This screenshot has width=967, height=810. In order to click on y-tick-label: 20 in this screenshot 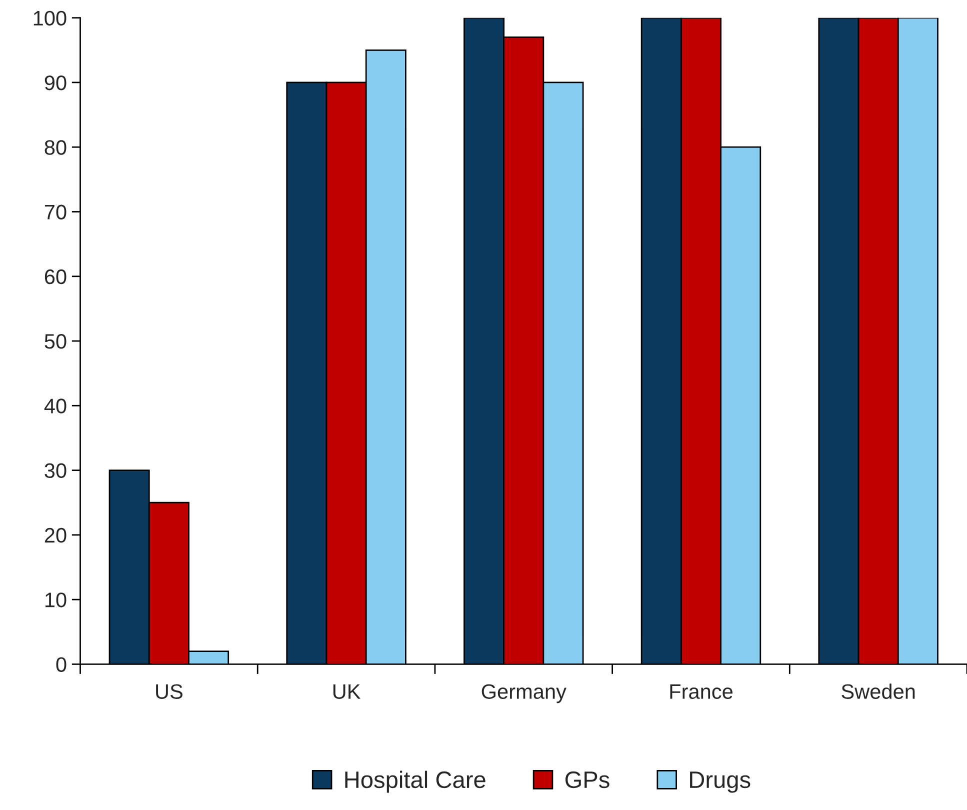, I will do `click(55, 535)`.